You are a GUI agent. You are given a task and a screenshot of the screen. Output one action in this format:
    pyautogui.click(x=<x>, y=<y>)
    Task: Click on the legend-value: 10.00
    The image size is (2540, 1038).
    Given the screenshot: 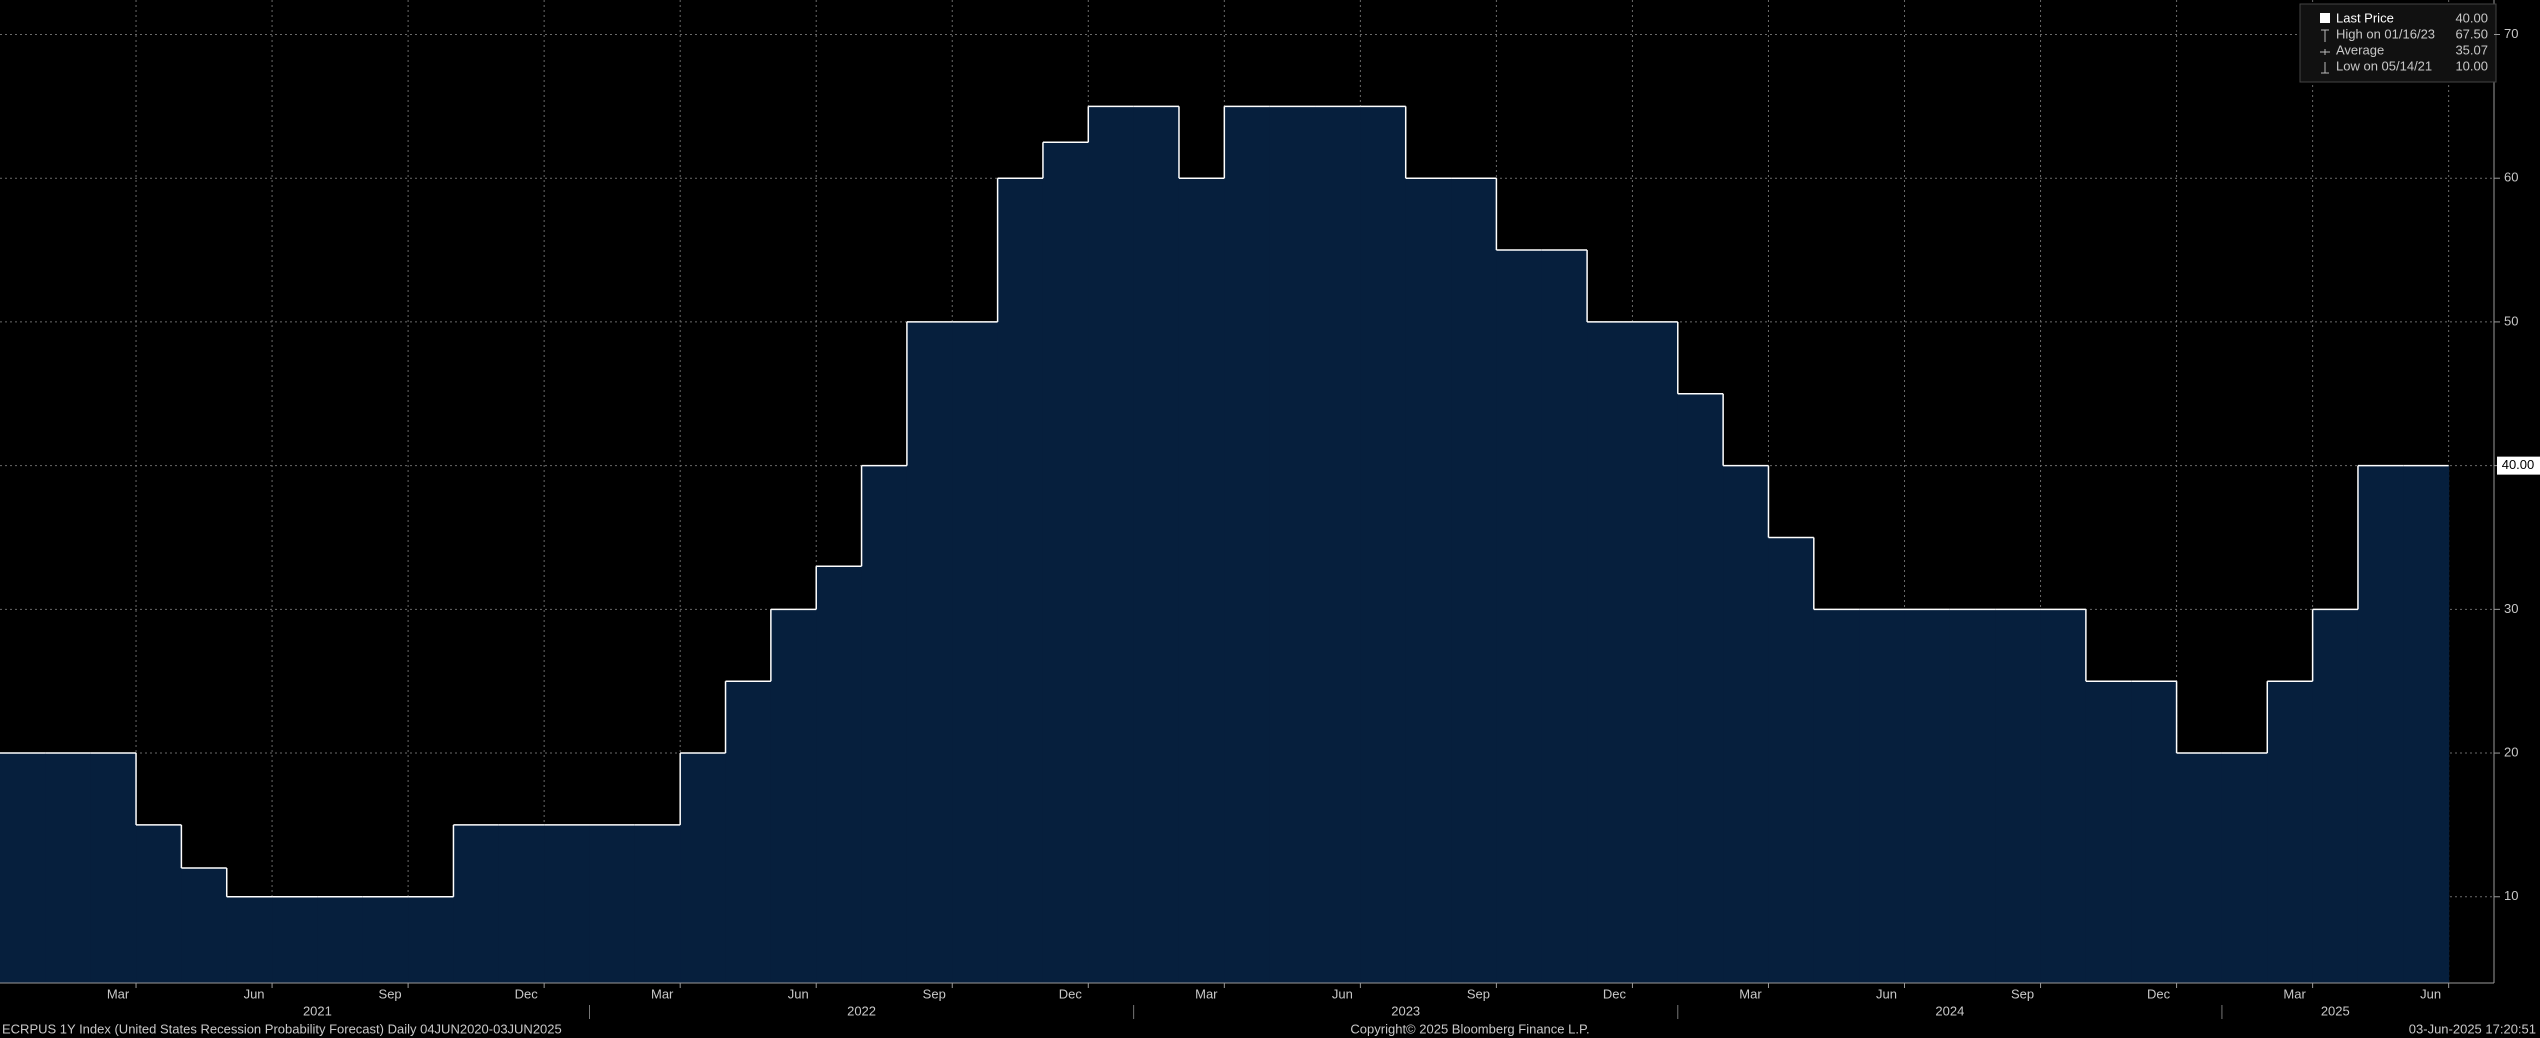 What is the action you would take?
    pyautogui.click(x=2471, y=65)
    